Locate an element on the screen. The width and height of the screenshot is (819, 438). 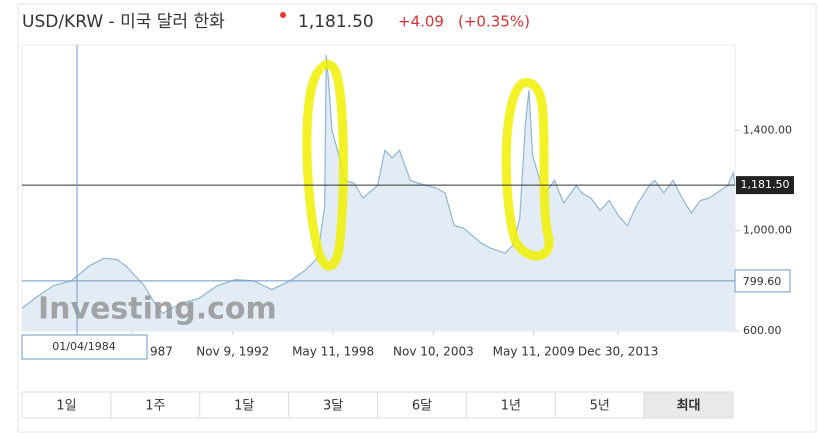
y-tick-label: 600.00 is located at coordinates (762, 330).